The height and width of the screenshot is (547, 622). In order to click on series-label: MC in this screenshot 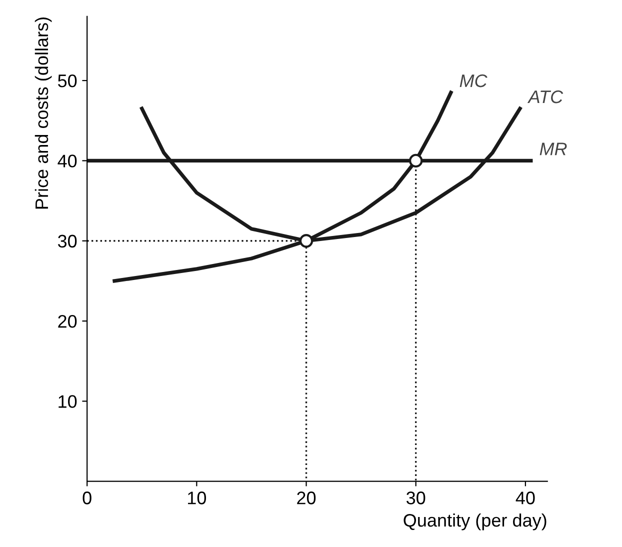, I will do `click(474, 81)`.